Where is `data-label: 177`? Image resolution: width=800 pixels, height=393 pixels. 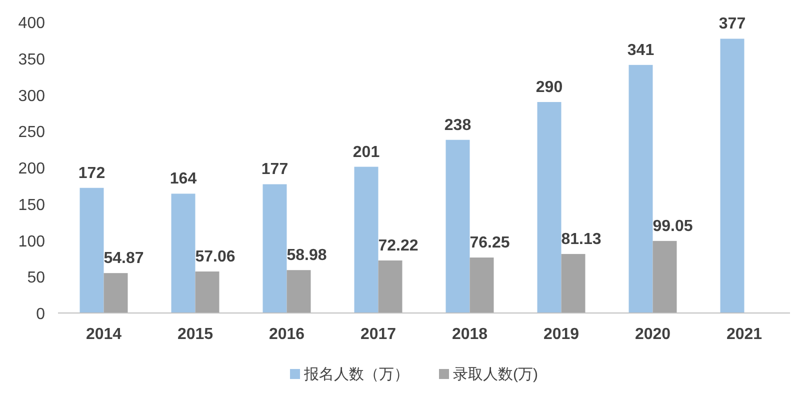 data-label: 177 is located at coordinates (274, 169).